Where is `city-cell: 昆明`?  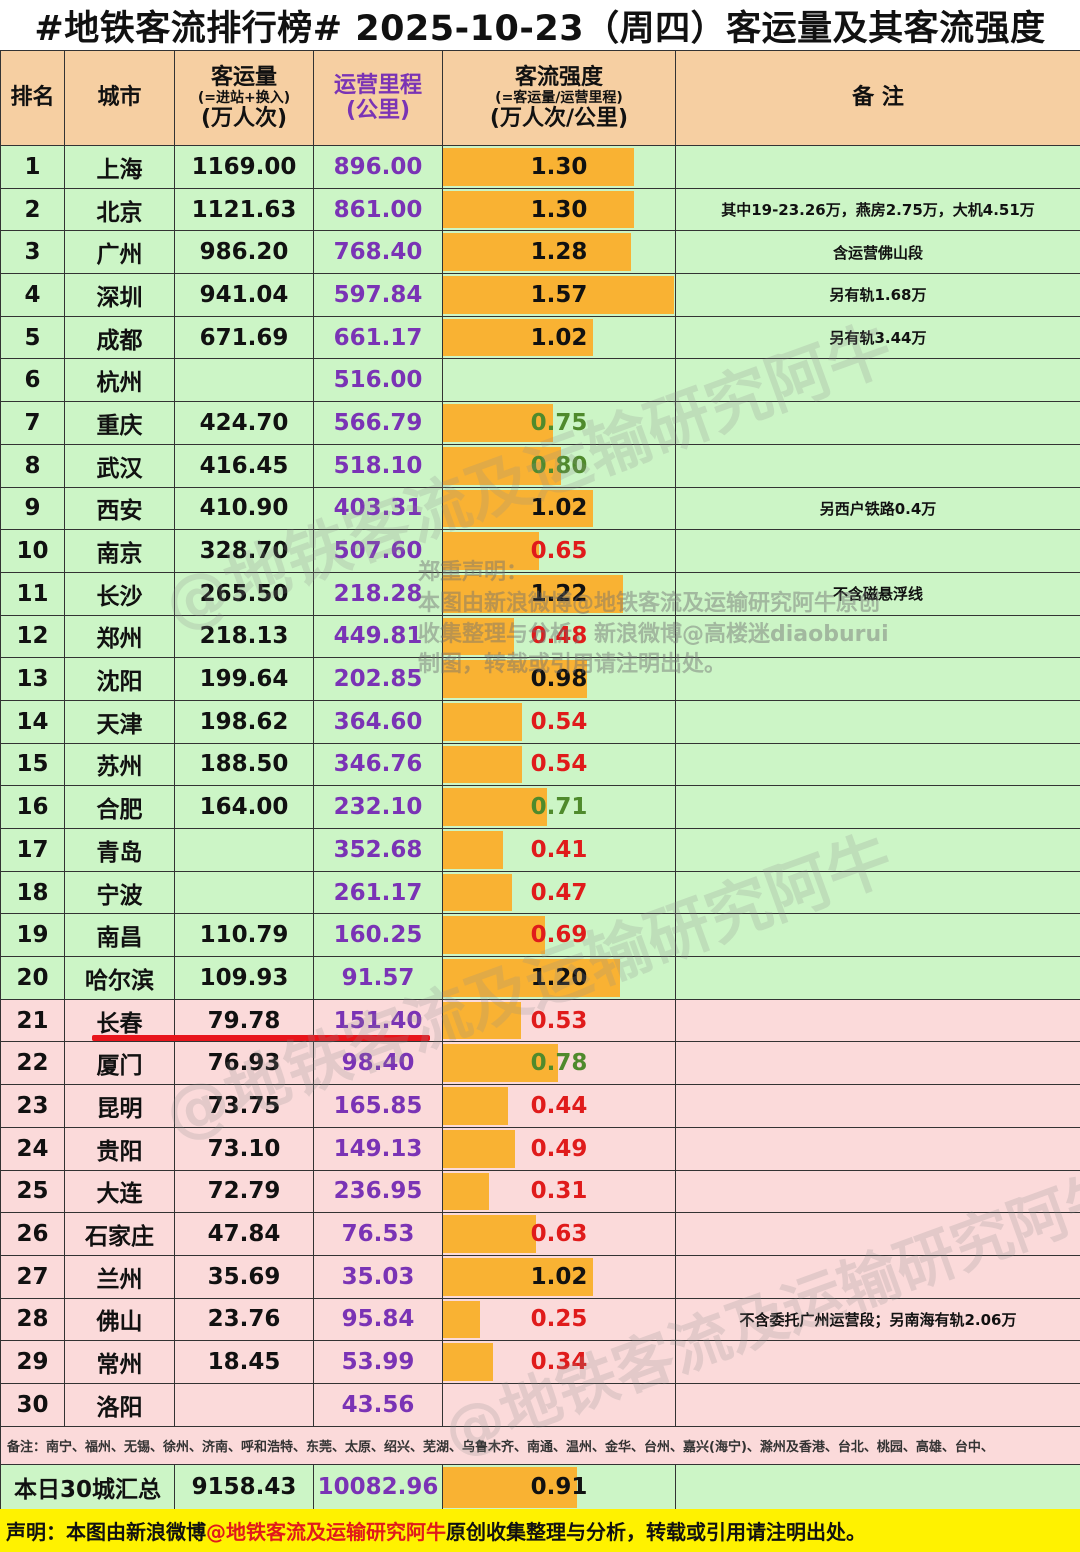
city-cell: 昆明 is located at coordinates (119, 1106).